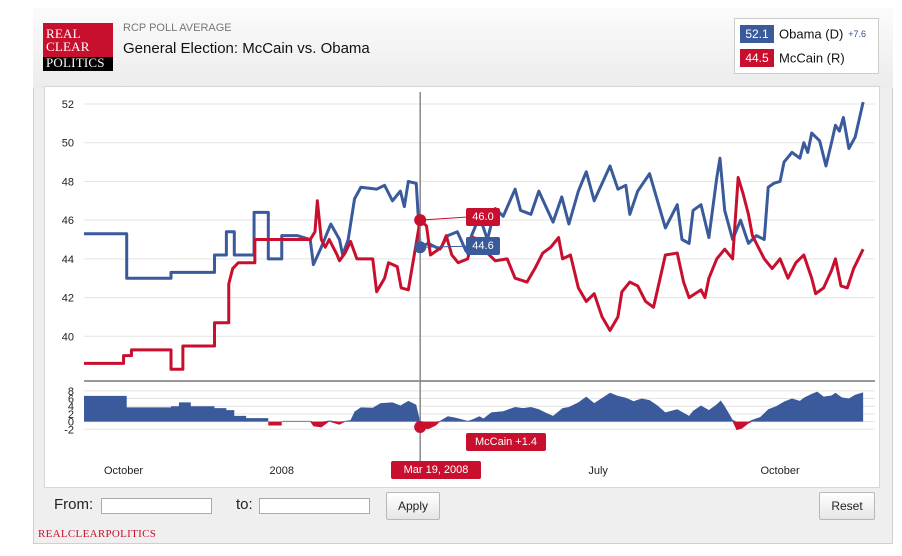 This screenshot has width=902, height=556. Describe the element at coordinates (314, 506) in the screenshot. I see `to-date-input` at that location.